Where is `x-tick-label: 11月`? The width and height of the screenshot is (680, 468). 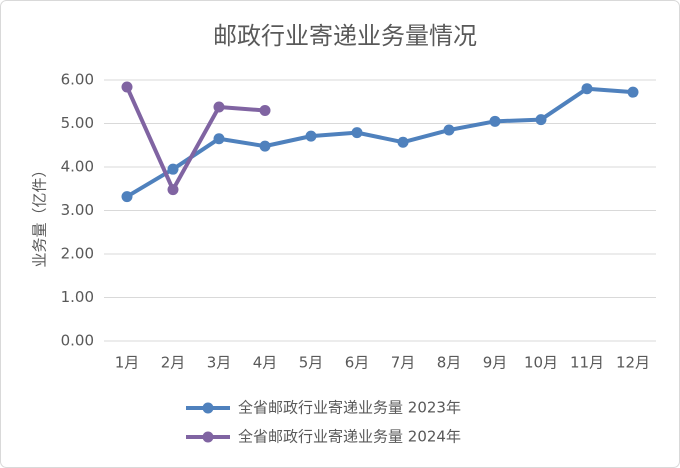
x-tick-label: 11月 is located at coordinates (587, 363).